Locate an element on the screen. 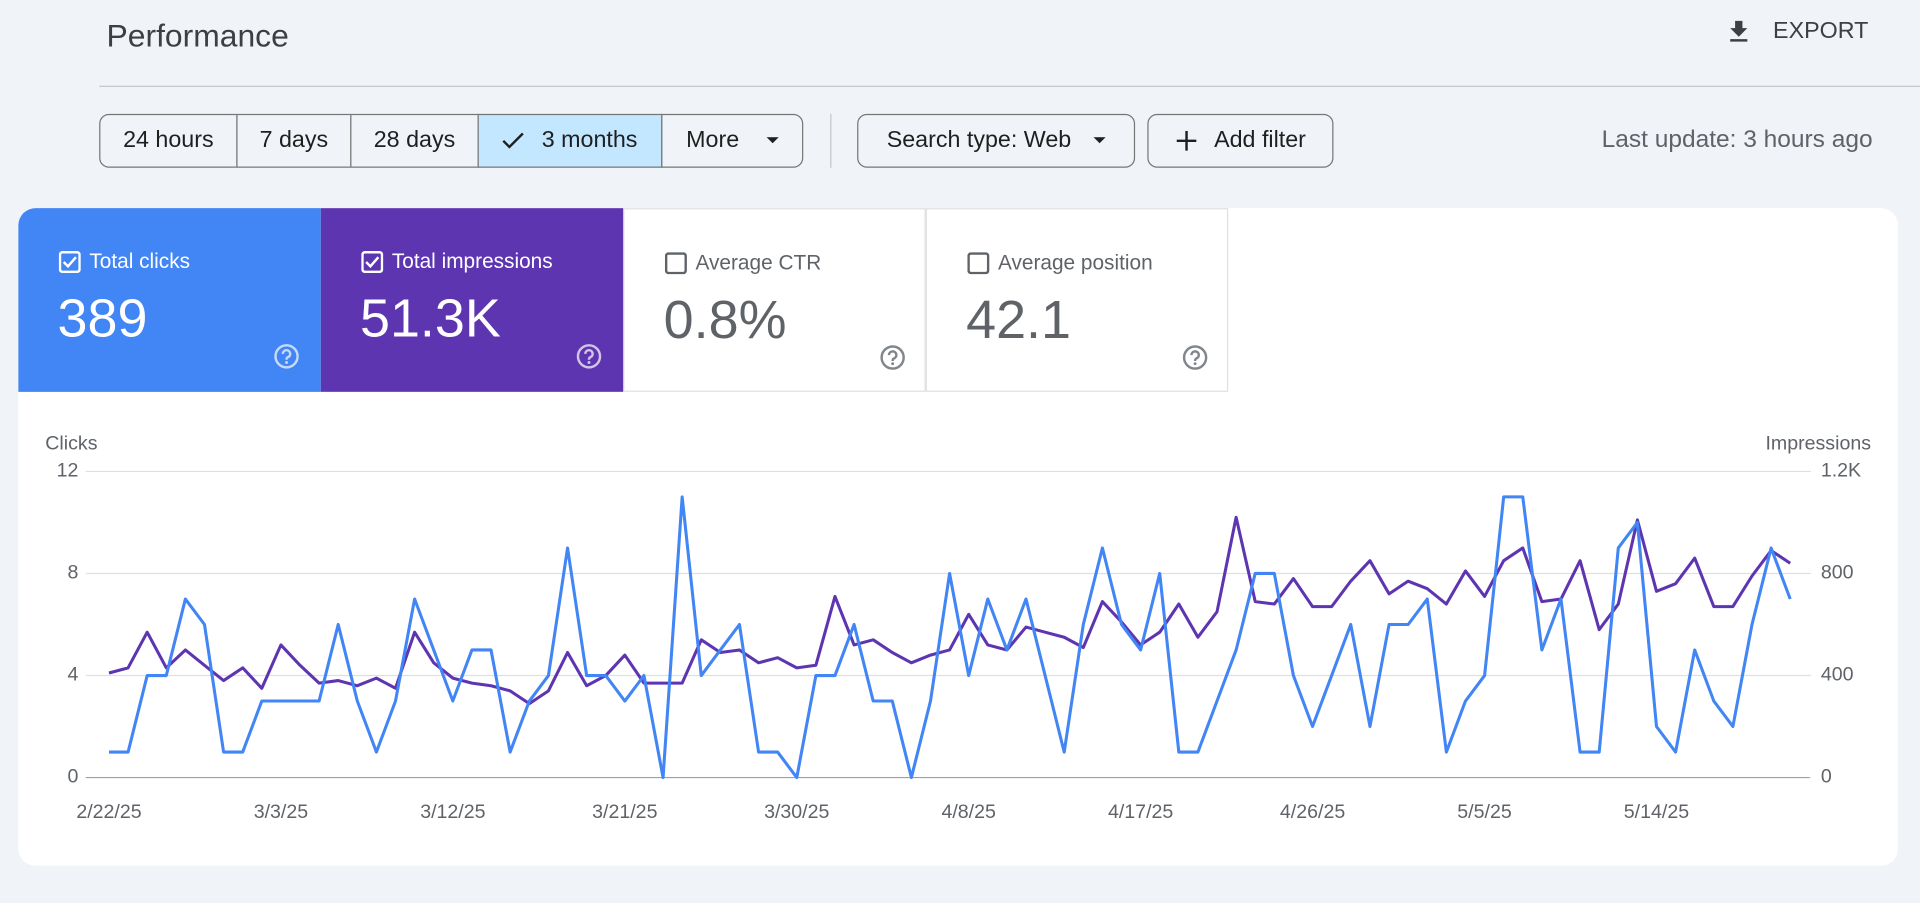  metric-value: 0.8% is located at coordinates (725, 320).